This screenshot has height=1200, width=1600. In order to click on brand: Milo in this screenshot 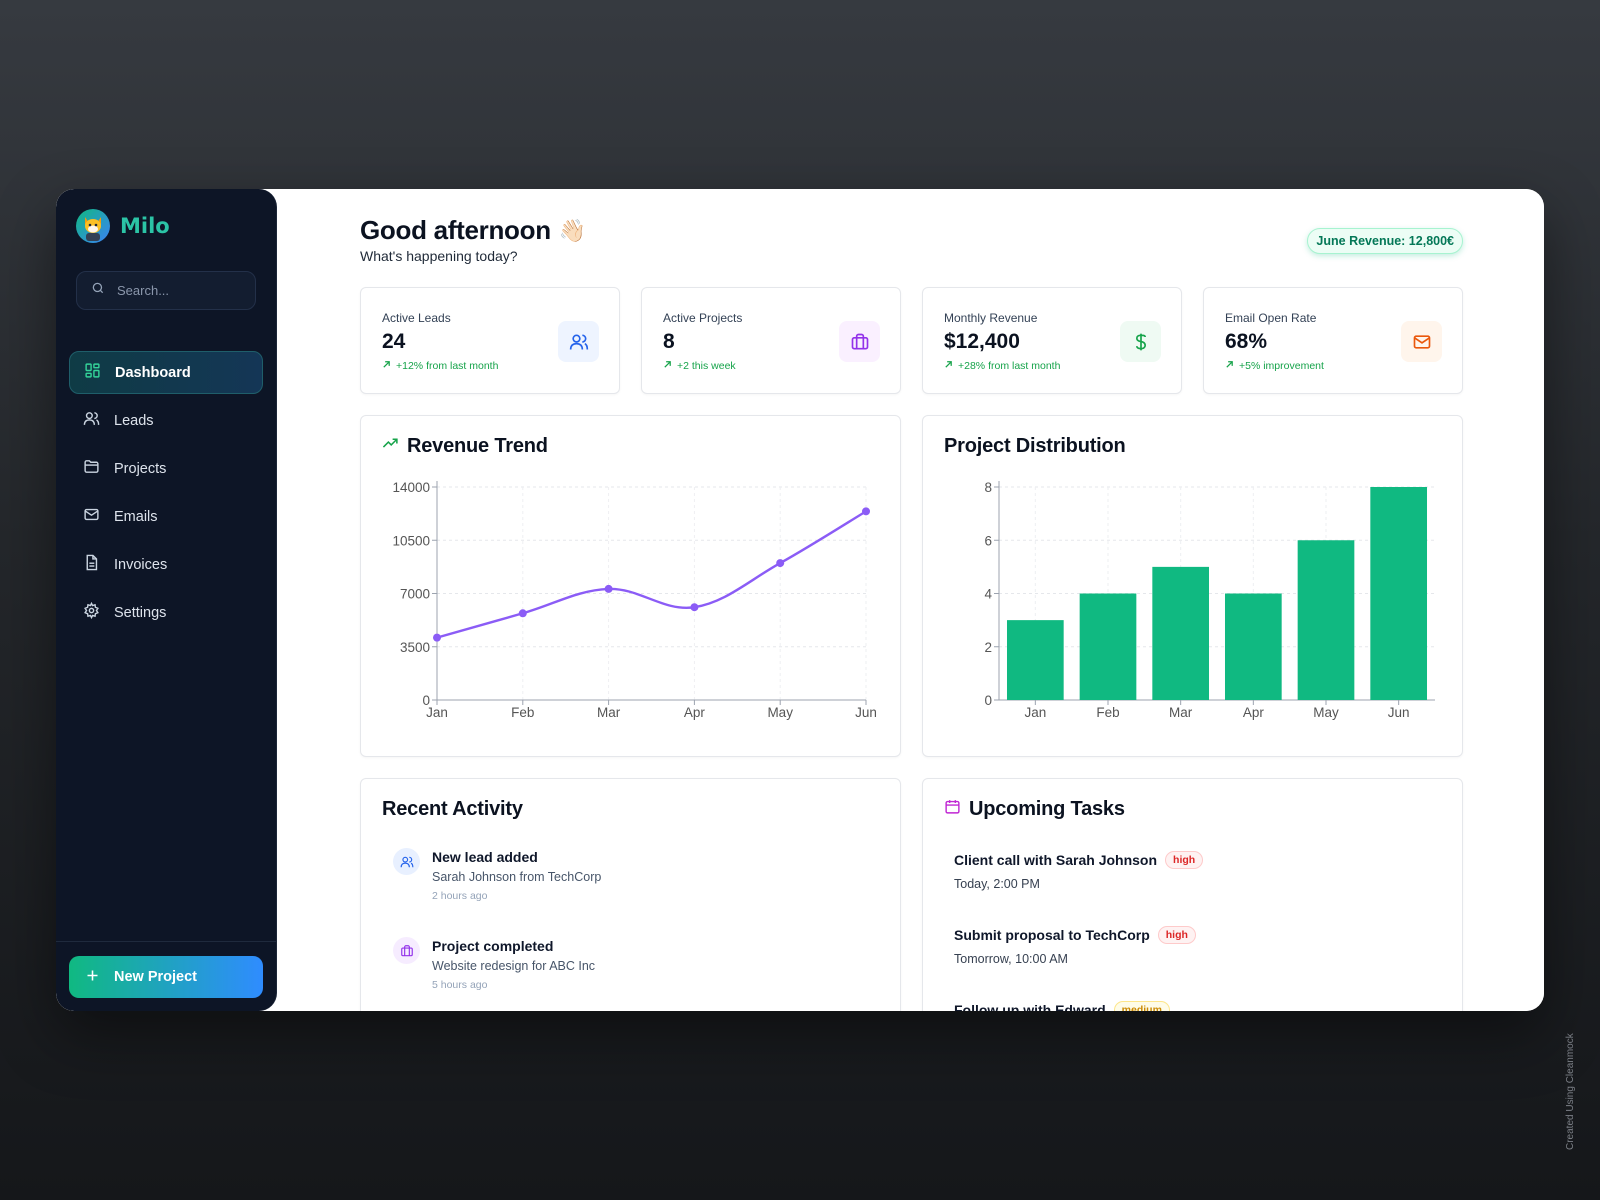, I will do `click(123, 226)`.